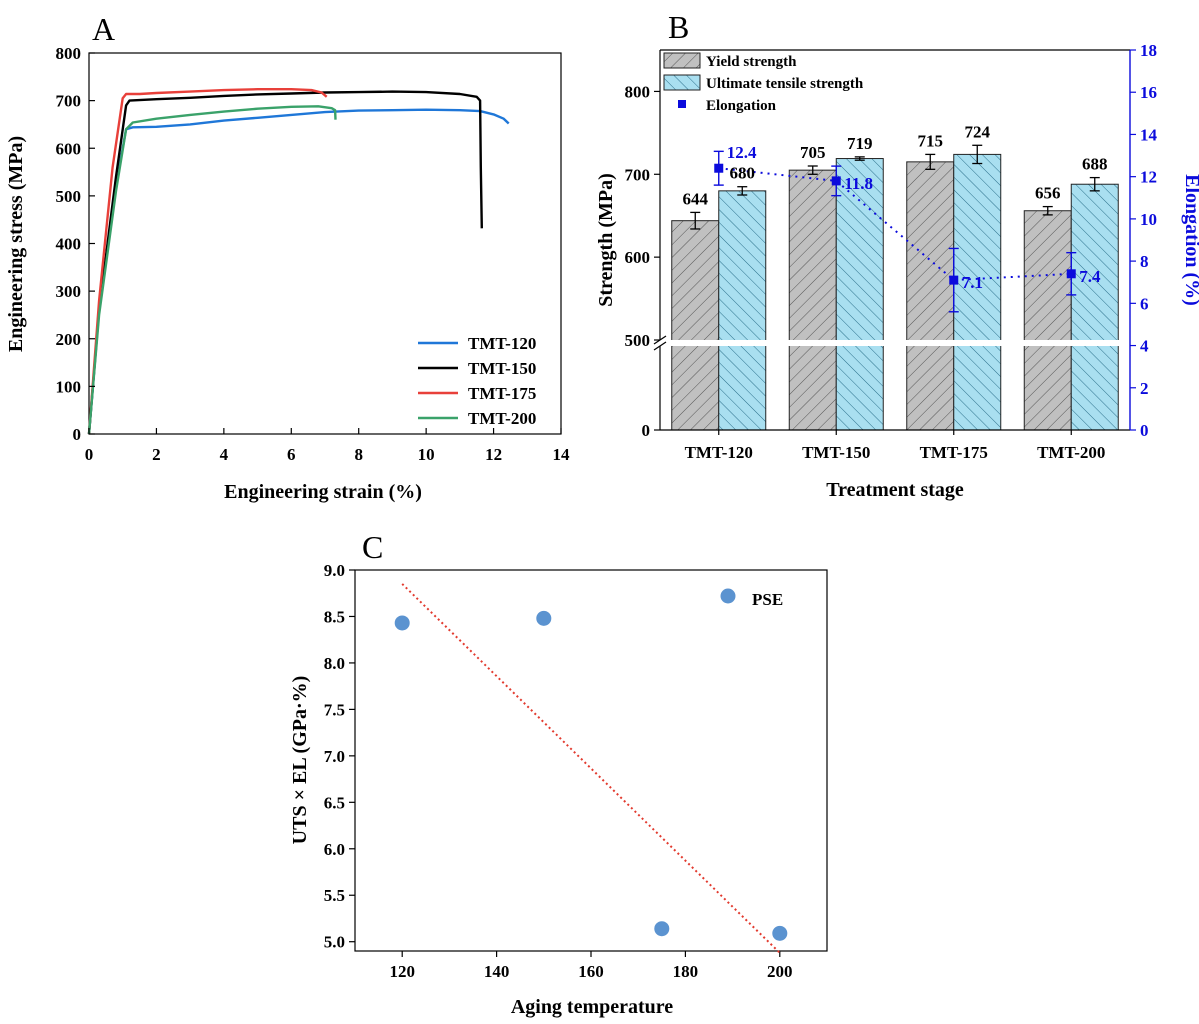  I want to click on x-tick-label: 12, so click(493, 454).